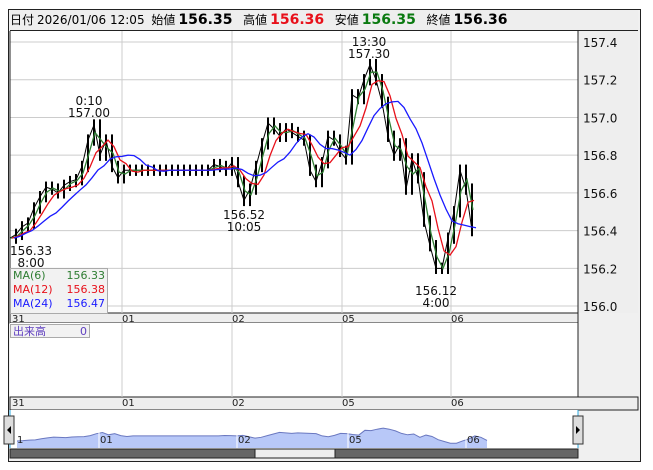  I want to click on annotation-high-1: 0:10 157.00, so click(89, 107).